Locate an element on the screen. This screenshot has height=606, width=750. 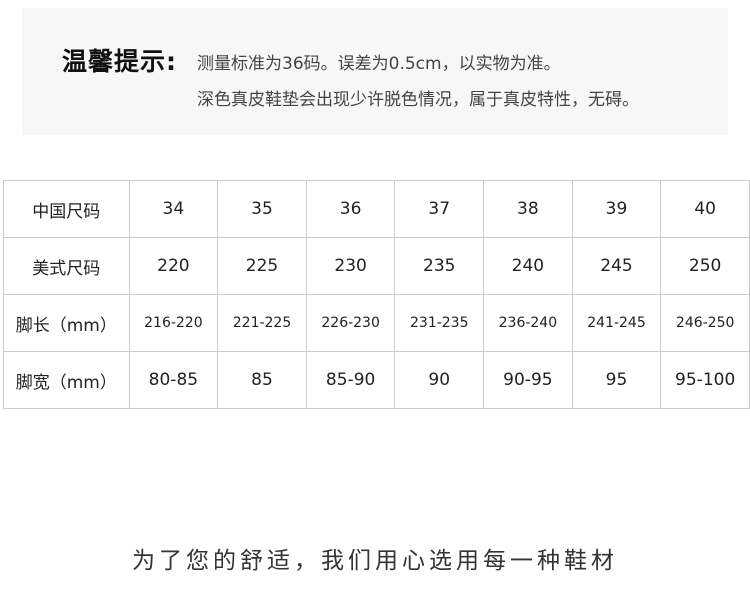
table-row: 美式尺码 220 225 230 235 240 245 250 is located at coordinates (376, 266).